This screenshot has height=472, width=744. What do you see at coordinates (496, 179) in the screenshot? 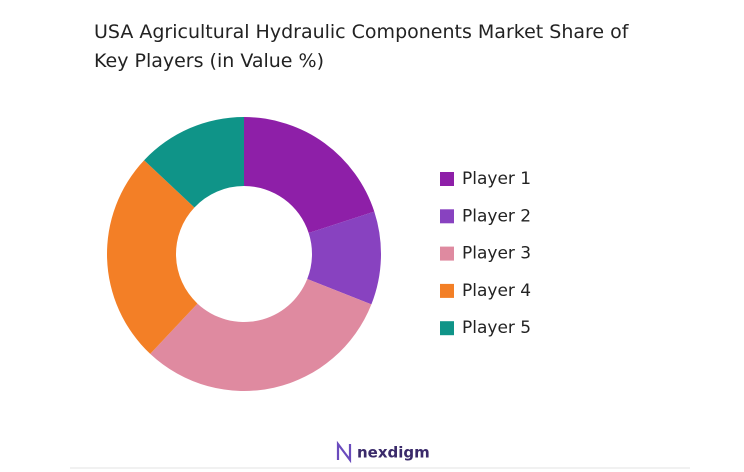
I see `legend-label: Player 1` at bounding box center [496, 179].